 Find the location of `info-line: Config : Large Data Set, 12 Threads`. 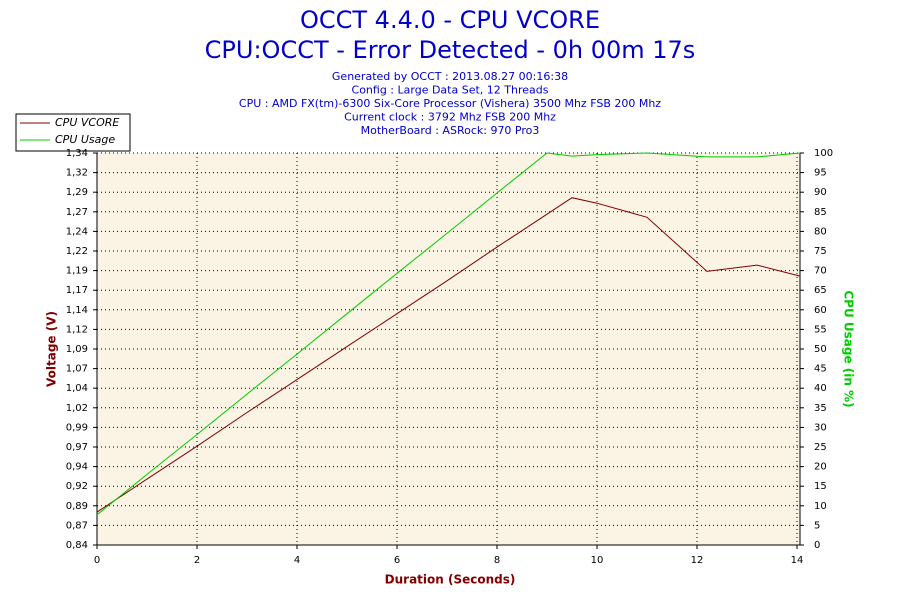

info-line: Config : Large Data Set, 12 Threads is located at coordinates (450, 90).